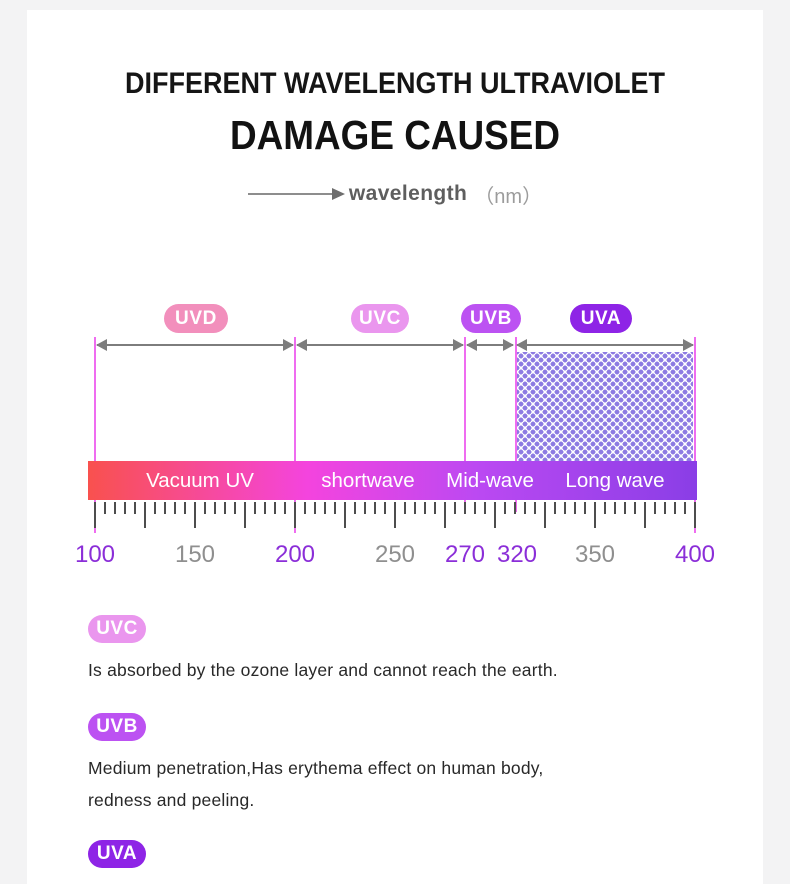 Image resolution: width=790 pixels, height=884 pixels. What do you see at coordinates (695, 435) in the screenshot?
I see `guide-line-400nm` at bounding box center [695, 435].